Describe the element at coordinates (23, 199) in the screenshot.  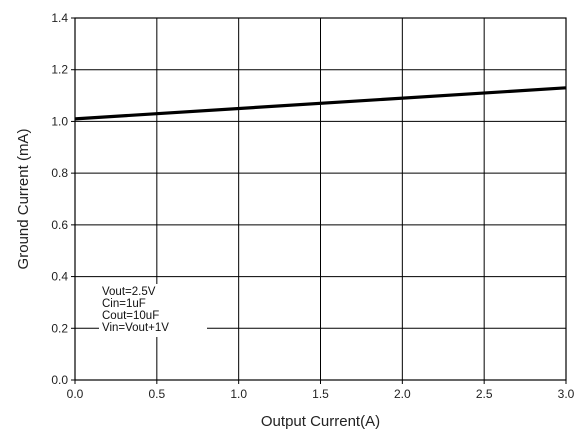
I see `y-axis-label: Ground Current (mA)` at that location.